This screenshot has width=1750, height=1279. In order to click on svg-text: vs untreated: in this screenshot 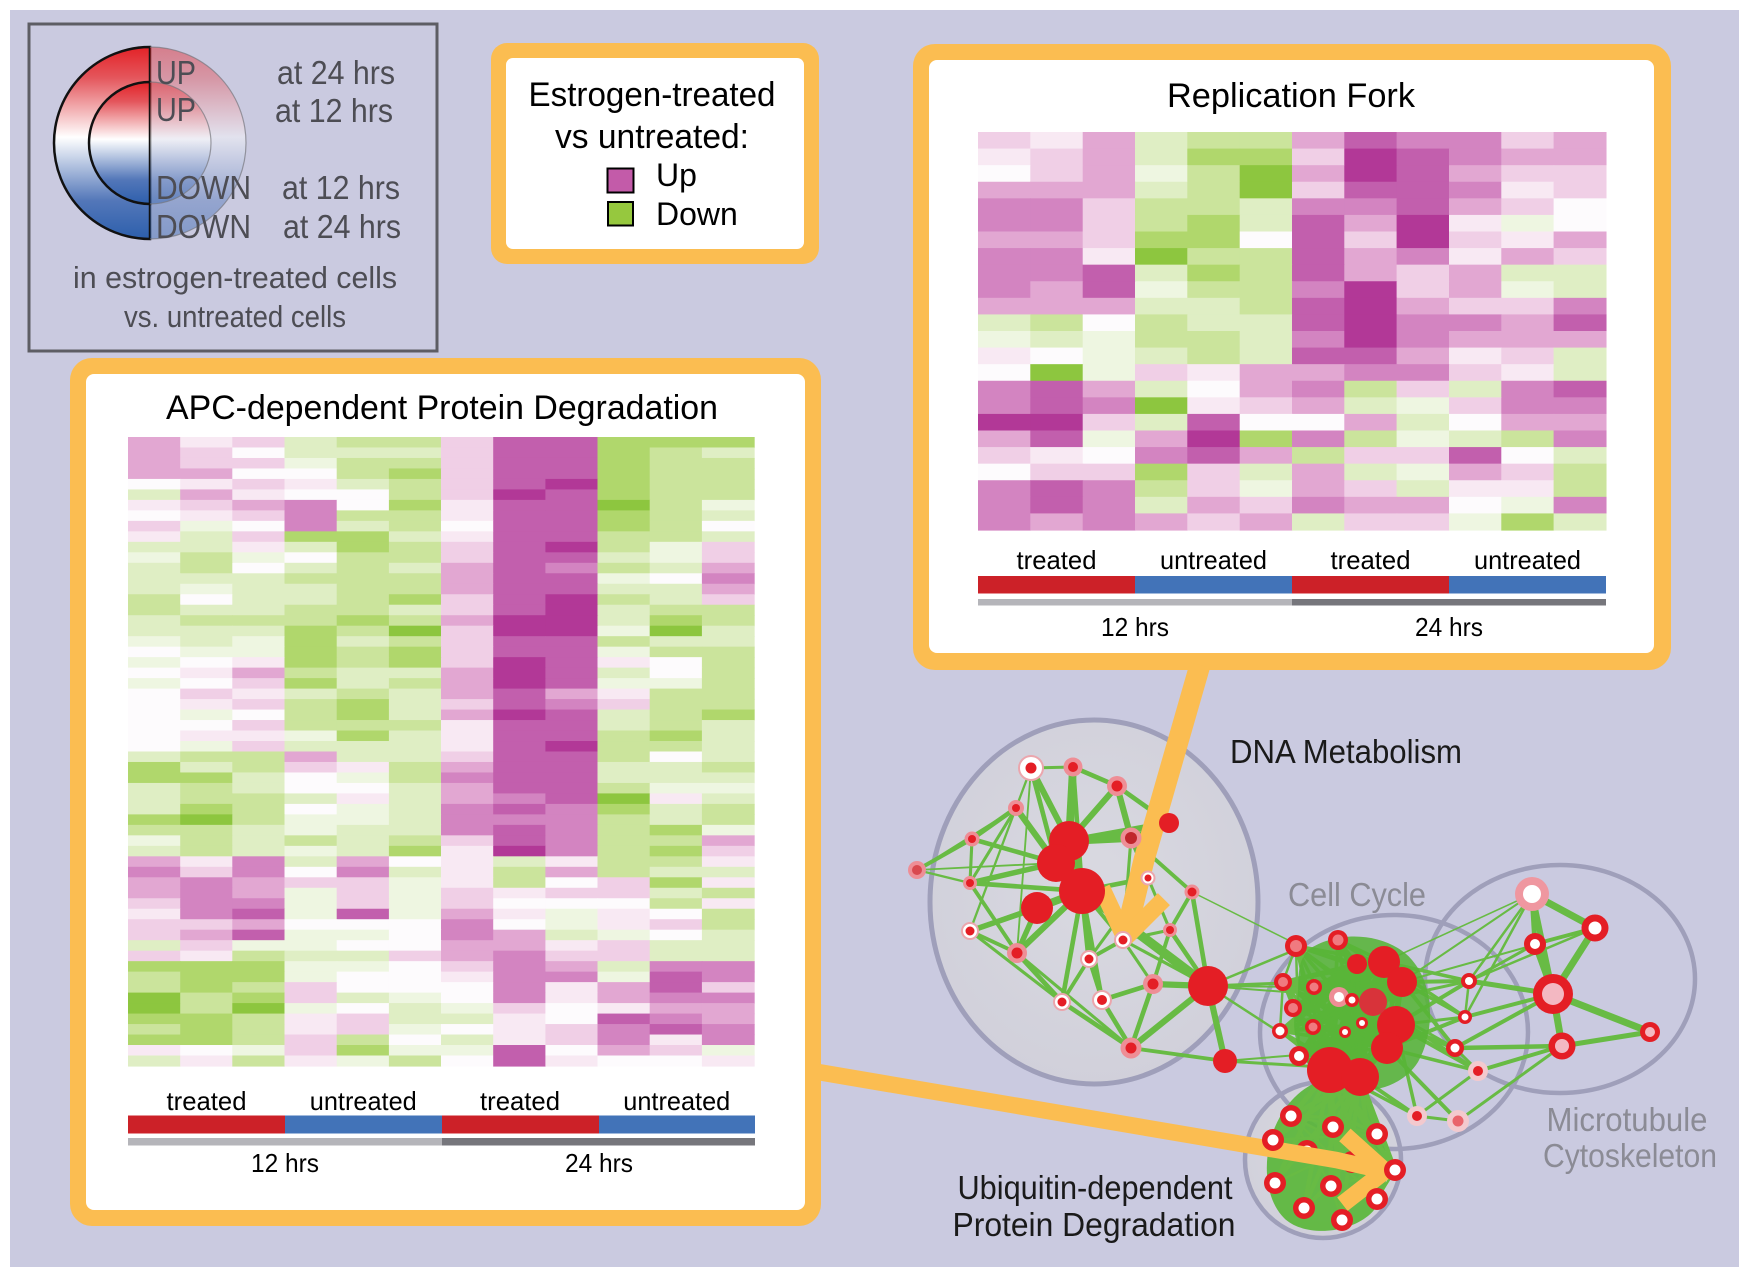, I will do `click(652, 137)`.